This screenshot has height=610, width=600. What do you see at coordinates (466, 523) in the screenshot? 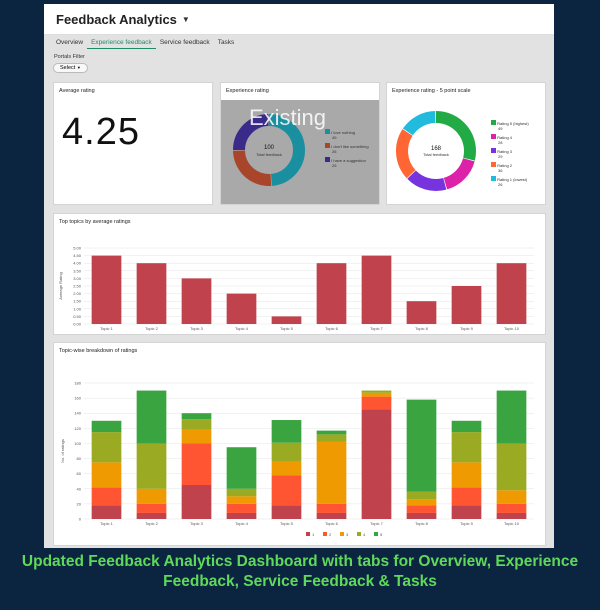
I see `x-tick-label: Topic 9` at bounding box center [466, 523].